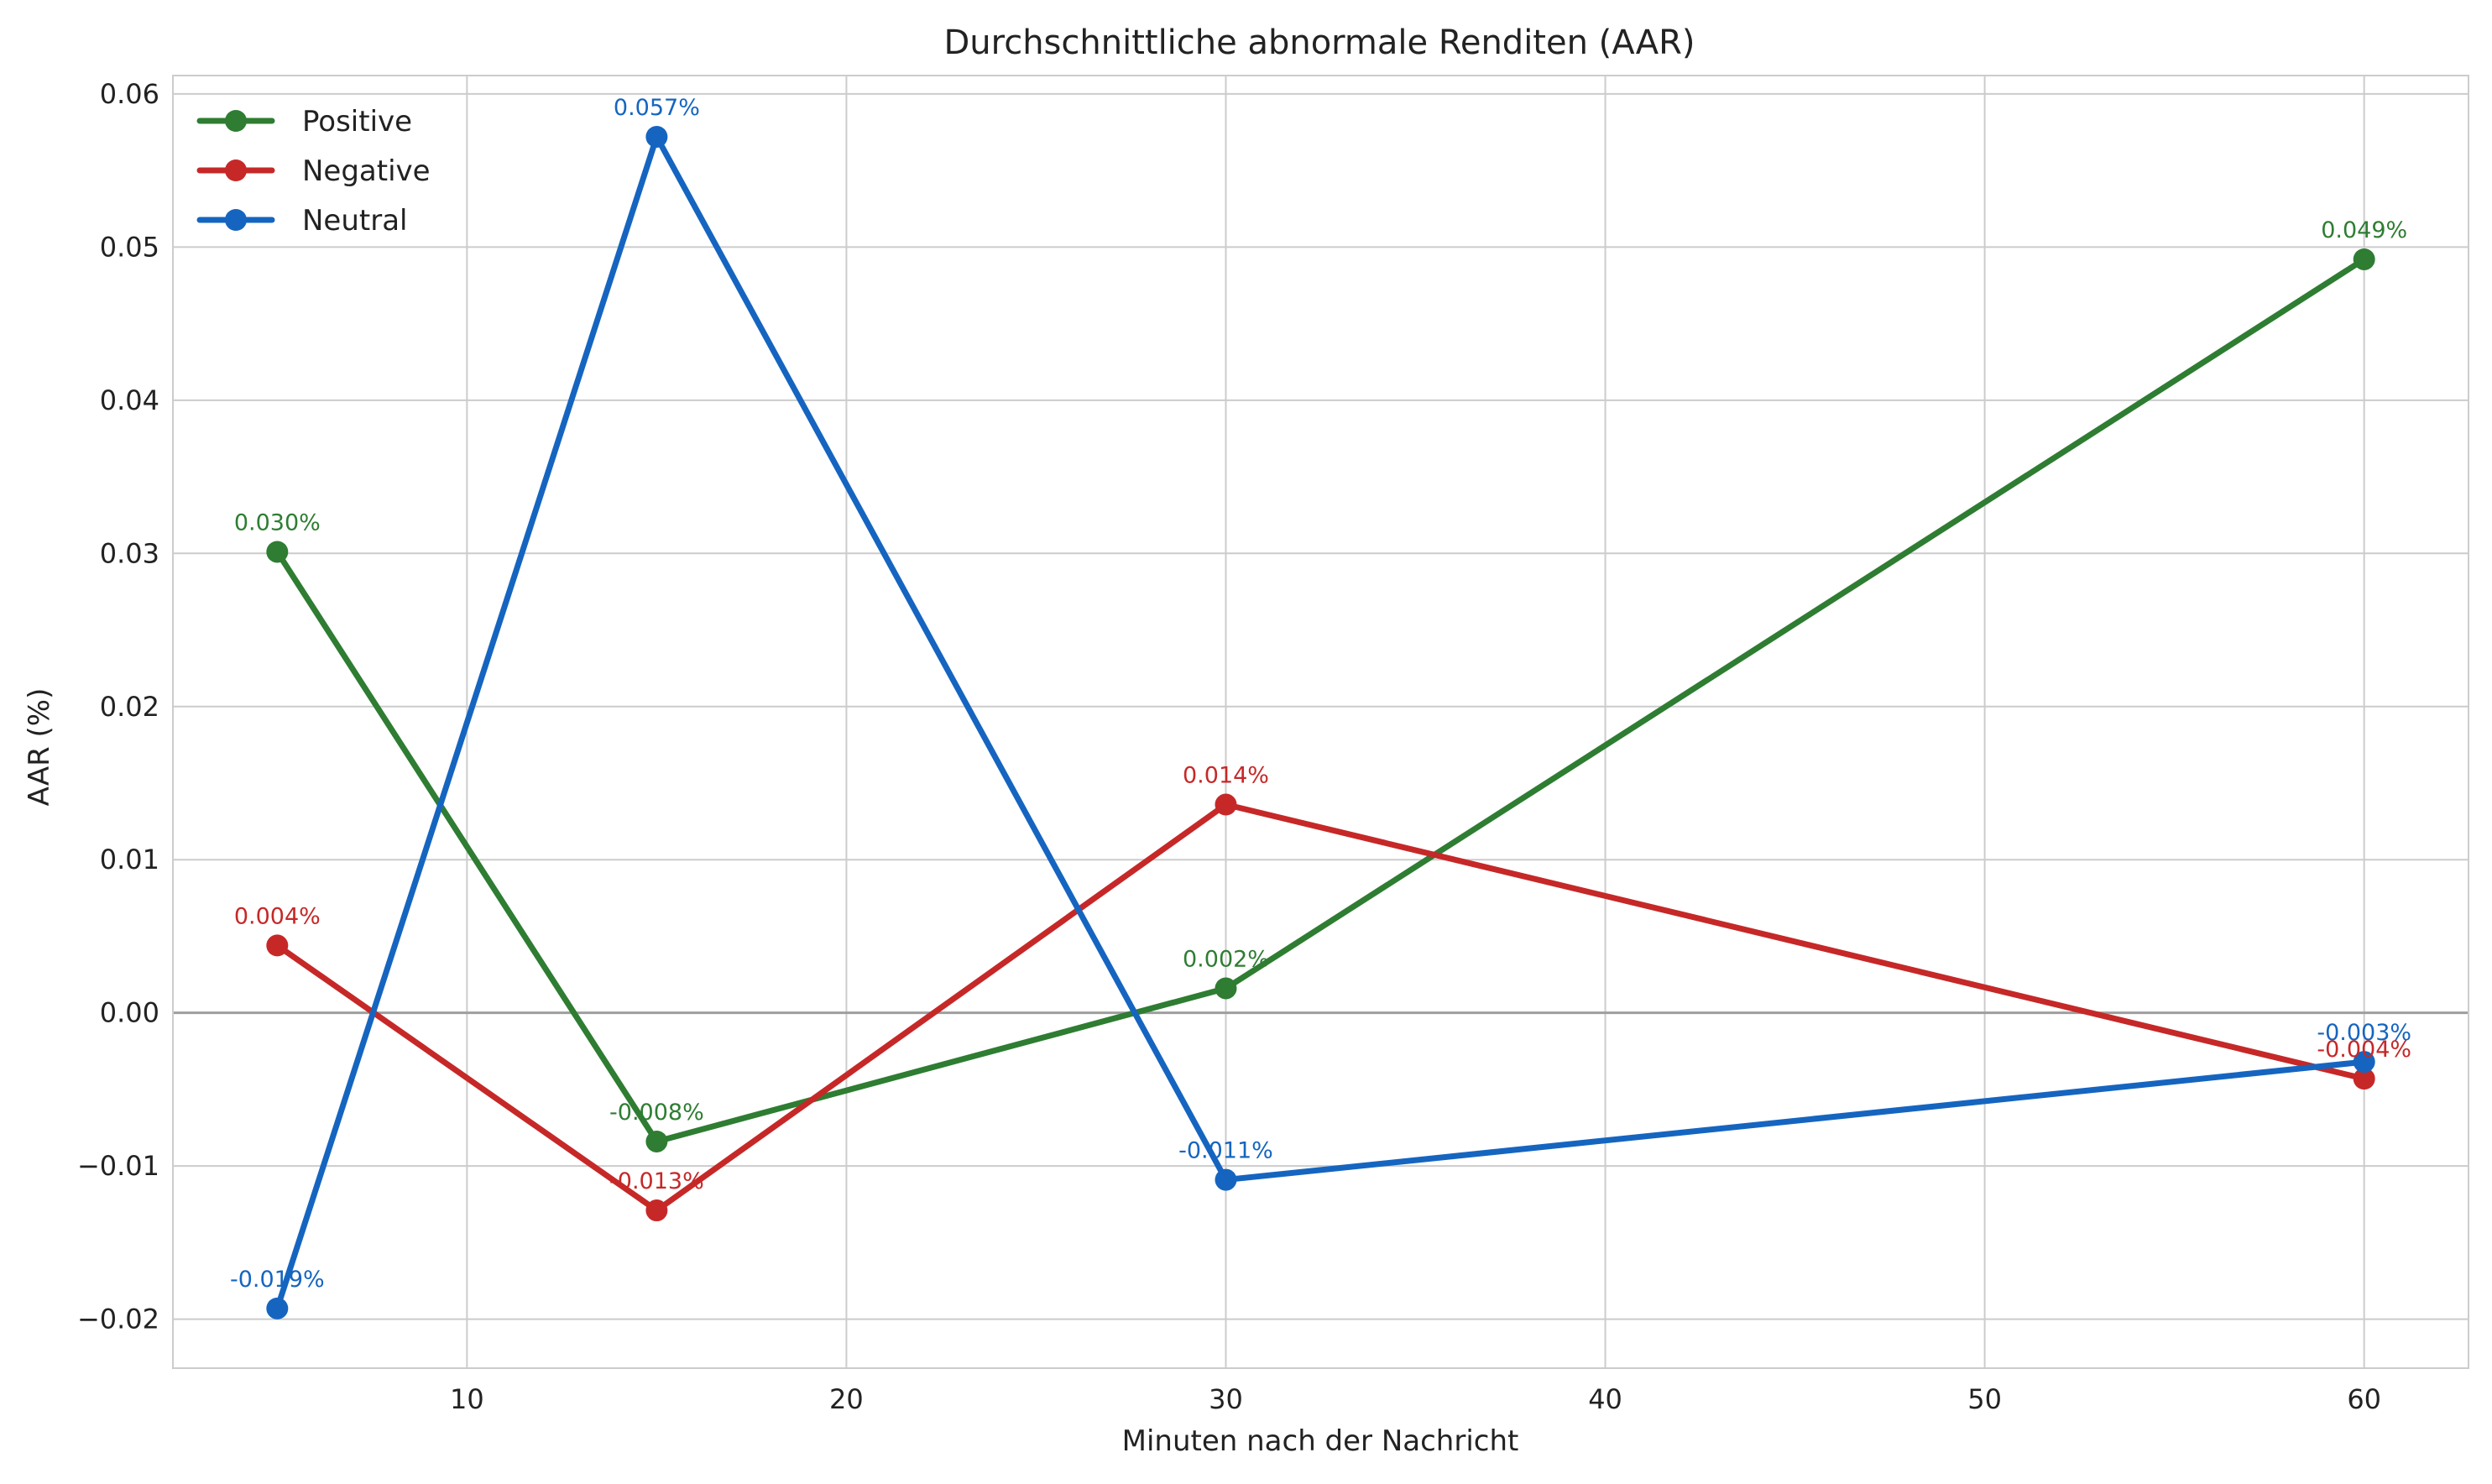 Image resolution: width=2492 pixels, height=1484 pixels. Describe the element at coordinates (1605, 1399) in the screenshot. I see `x-tick-label: 40` at that location.